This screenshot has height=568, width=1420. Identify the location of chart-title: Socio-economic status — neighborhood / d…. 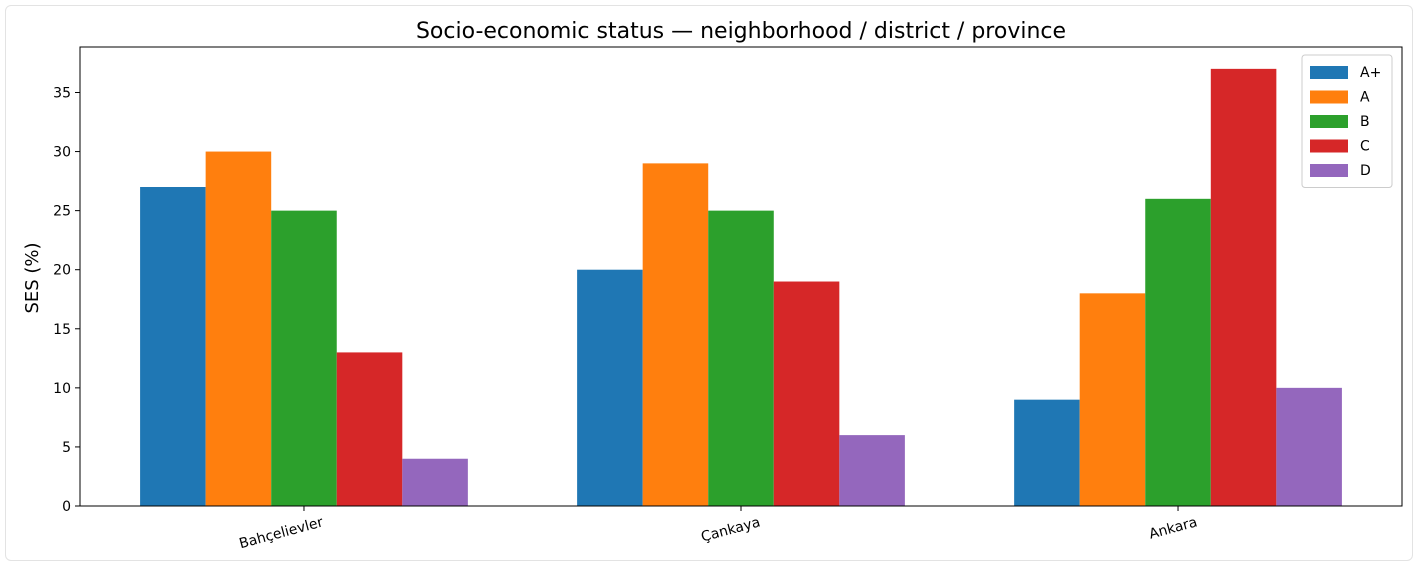
(741, 31).